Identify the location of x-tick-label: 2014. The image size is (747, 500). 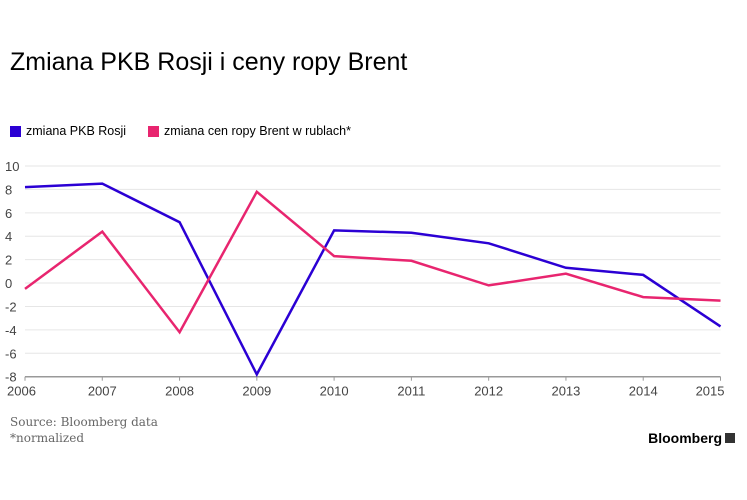
(643, 391).